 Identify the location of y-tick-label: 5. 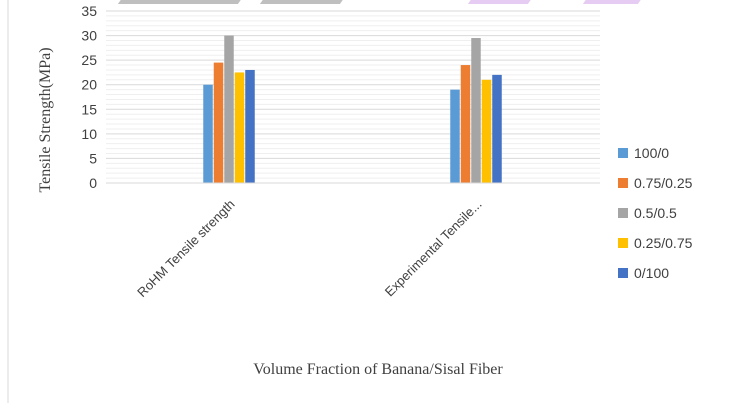
(93, 158).